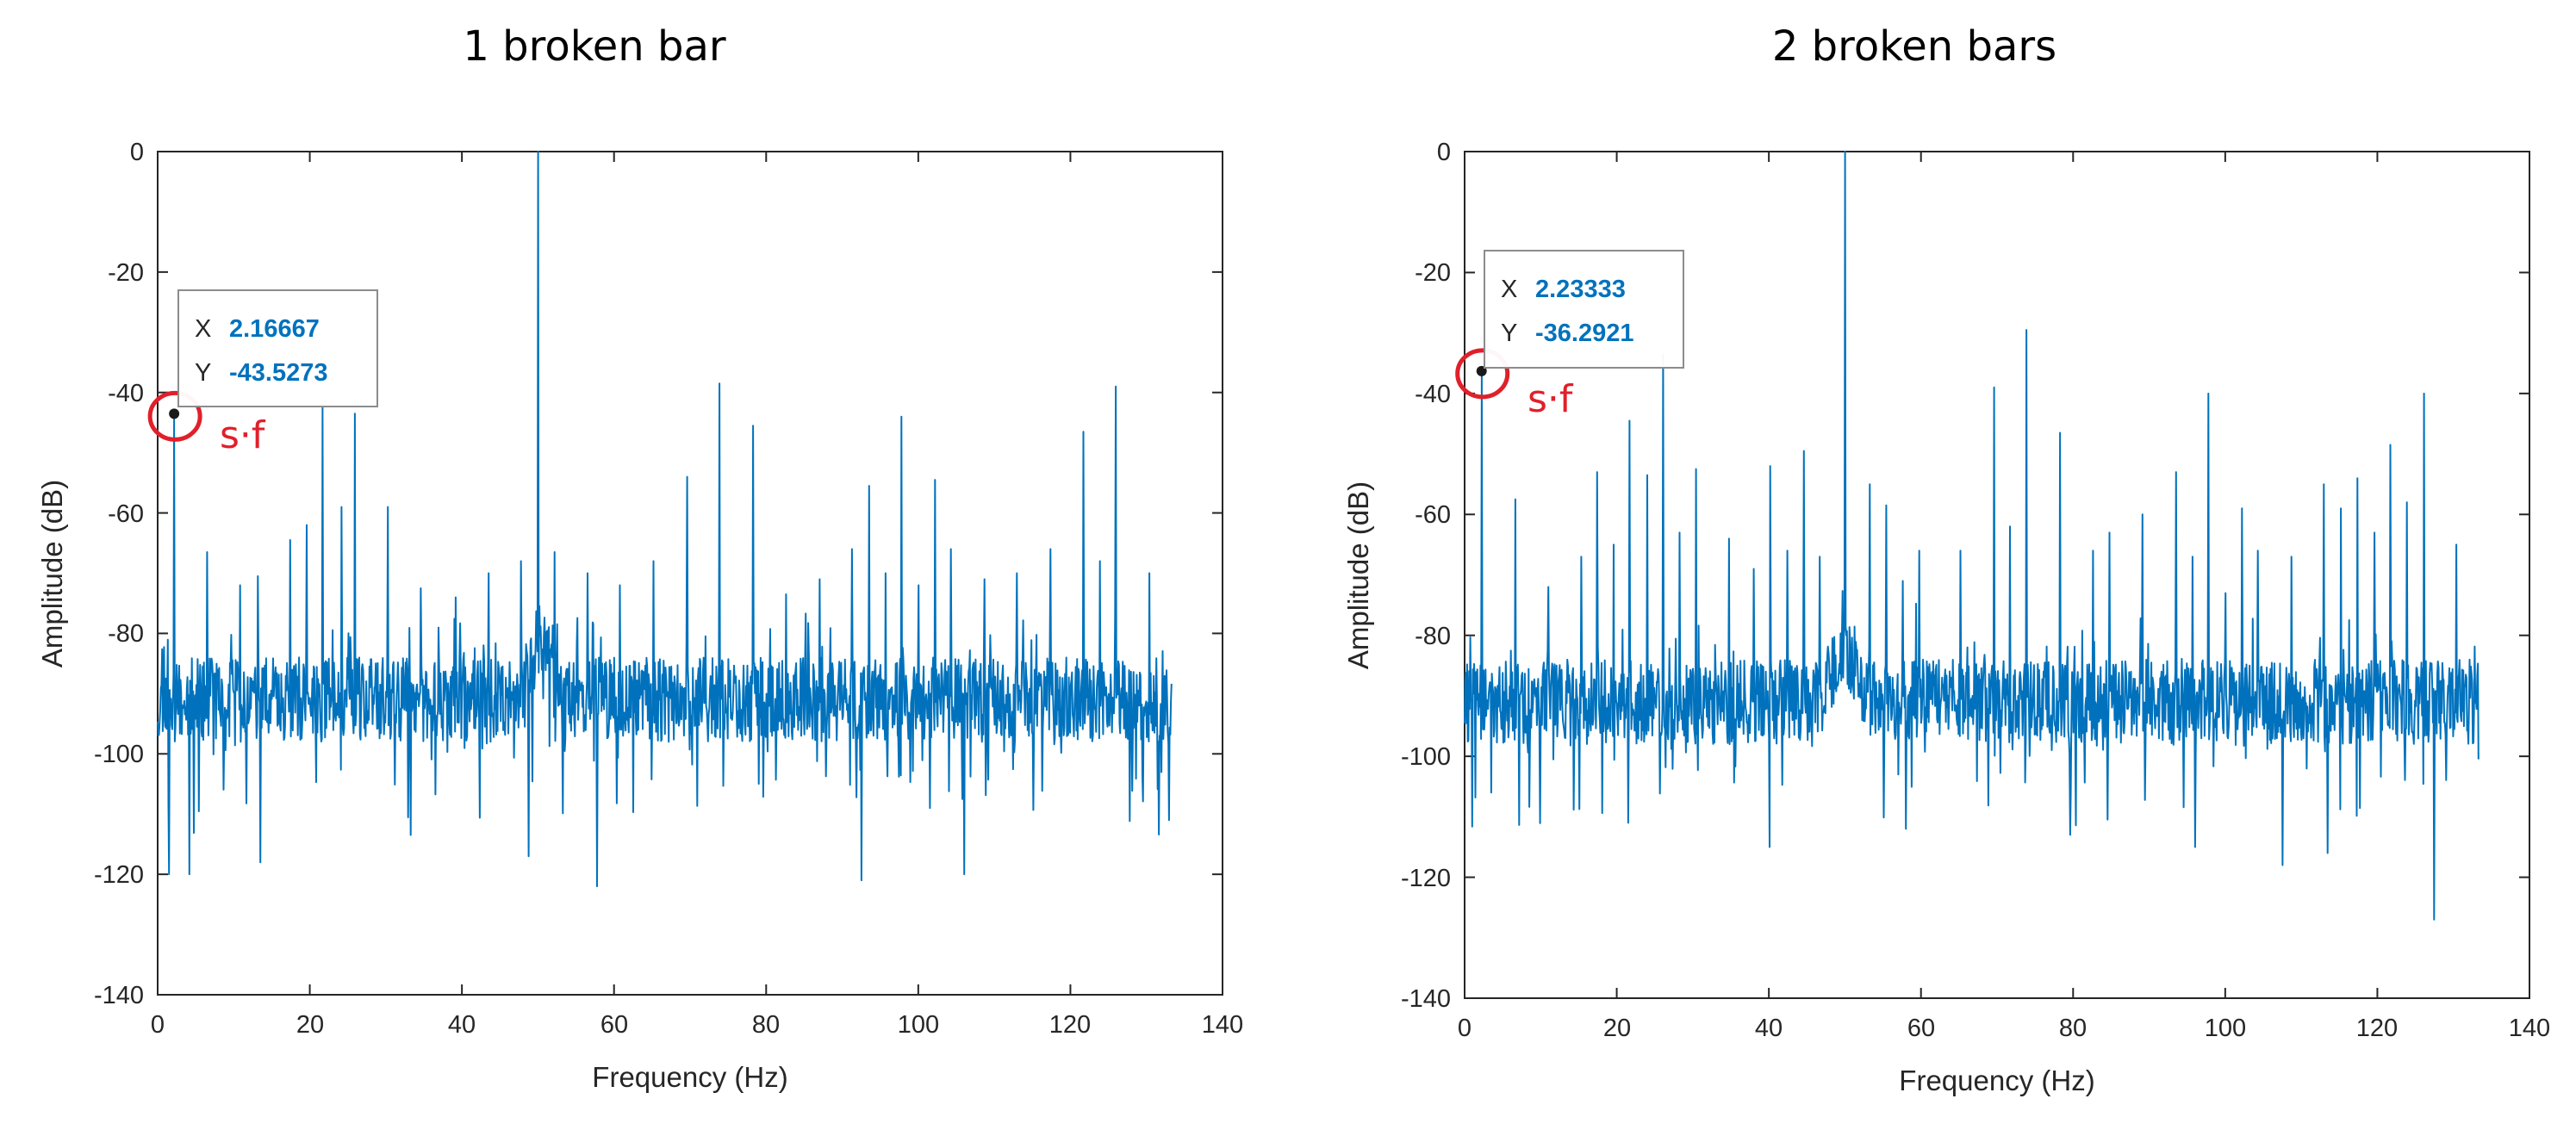  I want to click on chart-title: 1 broken bar, so click(594, 47).